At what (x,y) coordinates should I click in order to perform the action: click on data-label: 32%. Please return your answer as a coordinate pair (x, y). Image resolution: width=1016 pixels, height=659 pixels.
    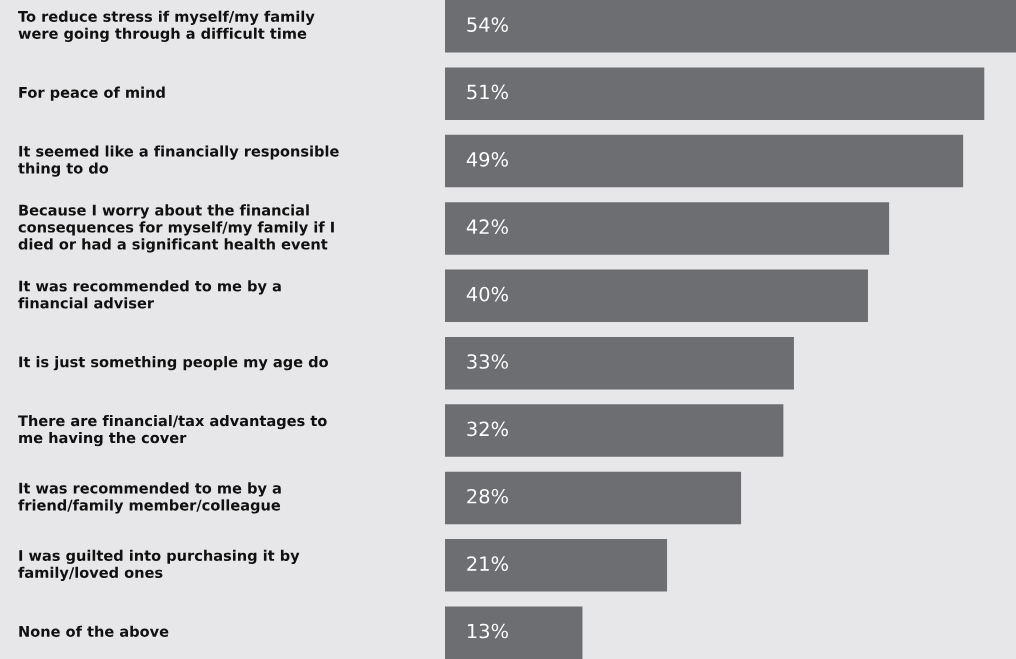
    Looking at the image, I should click on (487, 429).